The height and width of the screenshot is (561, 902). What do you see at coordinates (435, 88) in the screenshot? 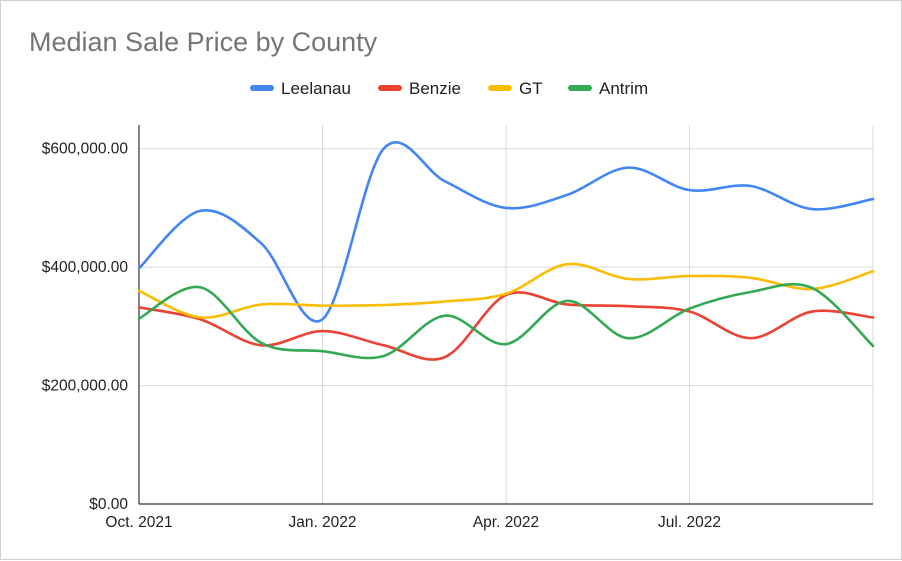
I see `legend-label-benzie: Benzie` at bounding box center [435, 88].